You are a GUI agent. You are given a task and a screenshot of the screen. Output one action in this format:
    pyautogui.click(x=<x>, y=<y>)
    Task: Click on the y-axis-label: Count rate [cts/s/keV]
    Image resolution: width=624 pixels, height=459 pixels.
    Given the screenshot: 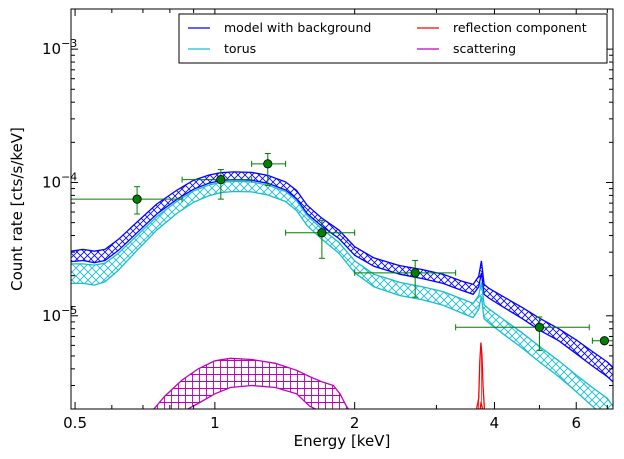 What is the action you would take?
    pyautogui.click(x=17, y=209)
    